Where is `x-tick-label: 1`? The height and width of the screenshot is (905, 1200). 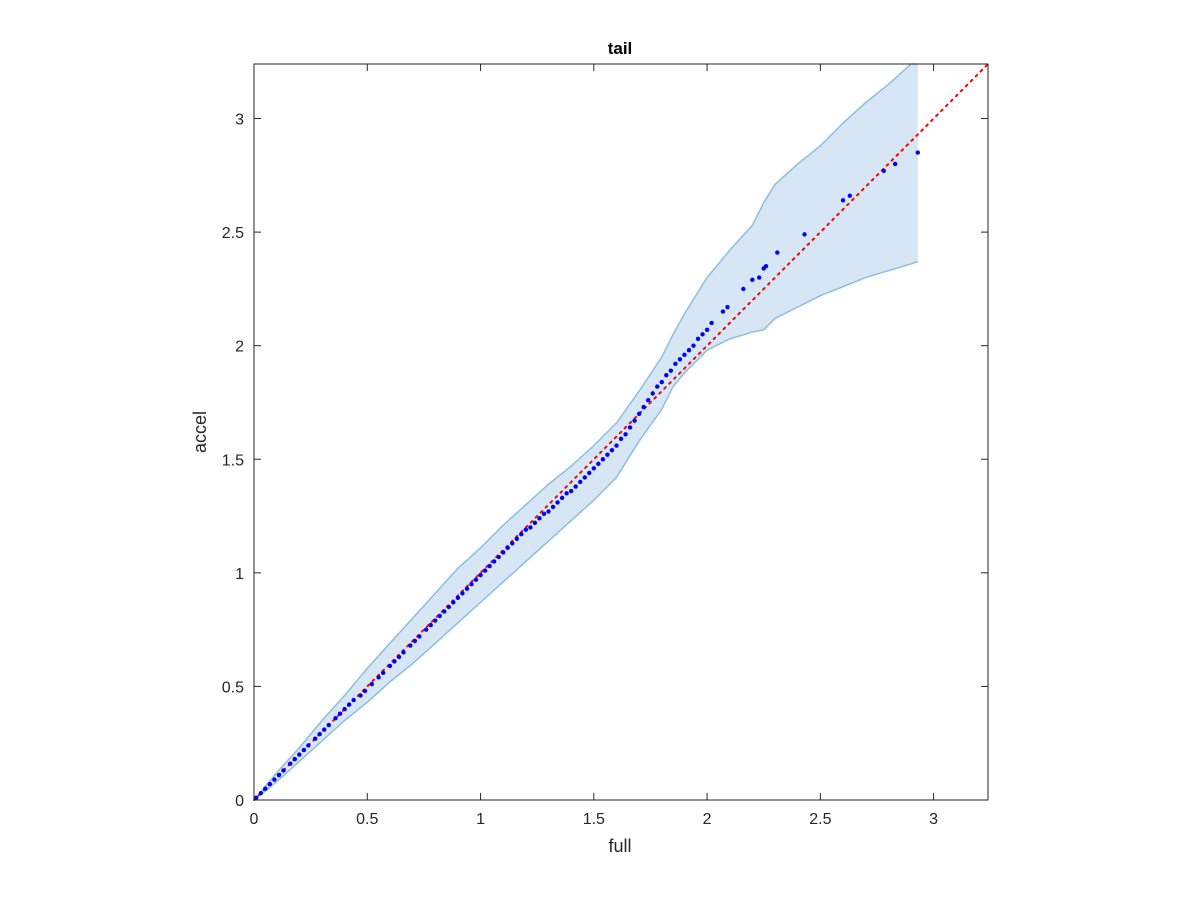 x-tick-label: 1 is located at coordinates (480, 819).